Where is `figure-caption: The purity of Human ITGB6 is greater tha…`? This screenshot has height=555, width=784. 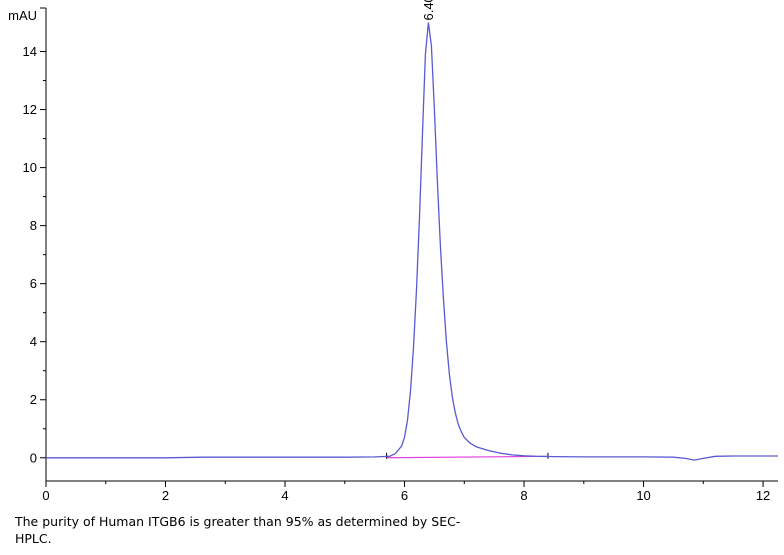 figure-caption: The purity of Human ITGB6 is greater tha… is located at coordinates (238, 530).